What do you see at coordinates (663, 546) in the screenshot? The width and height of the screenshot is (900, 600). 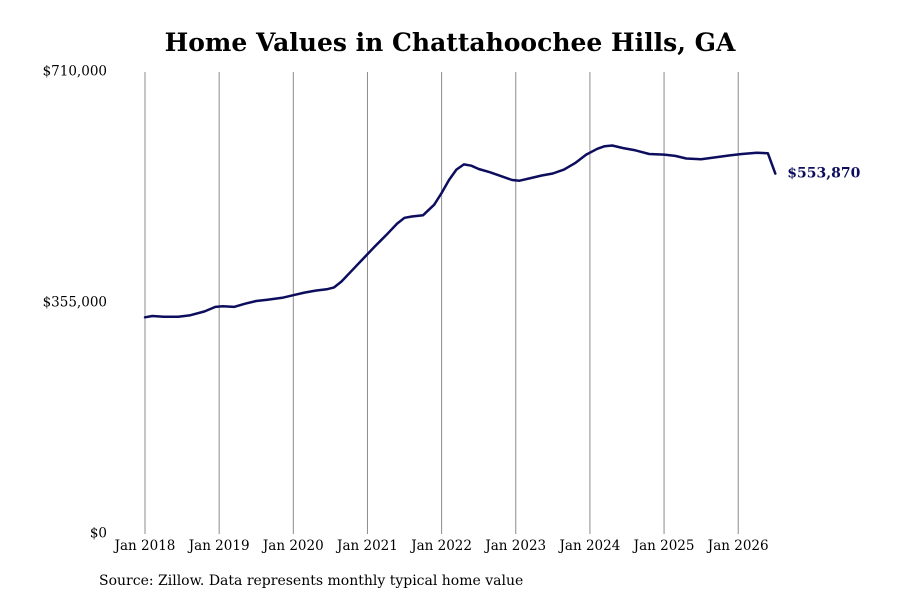 I see `x-tick-label: Jan 2025` at bounding box center [663, 546].